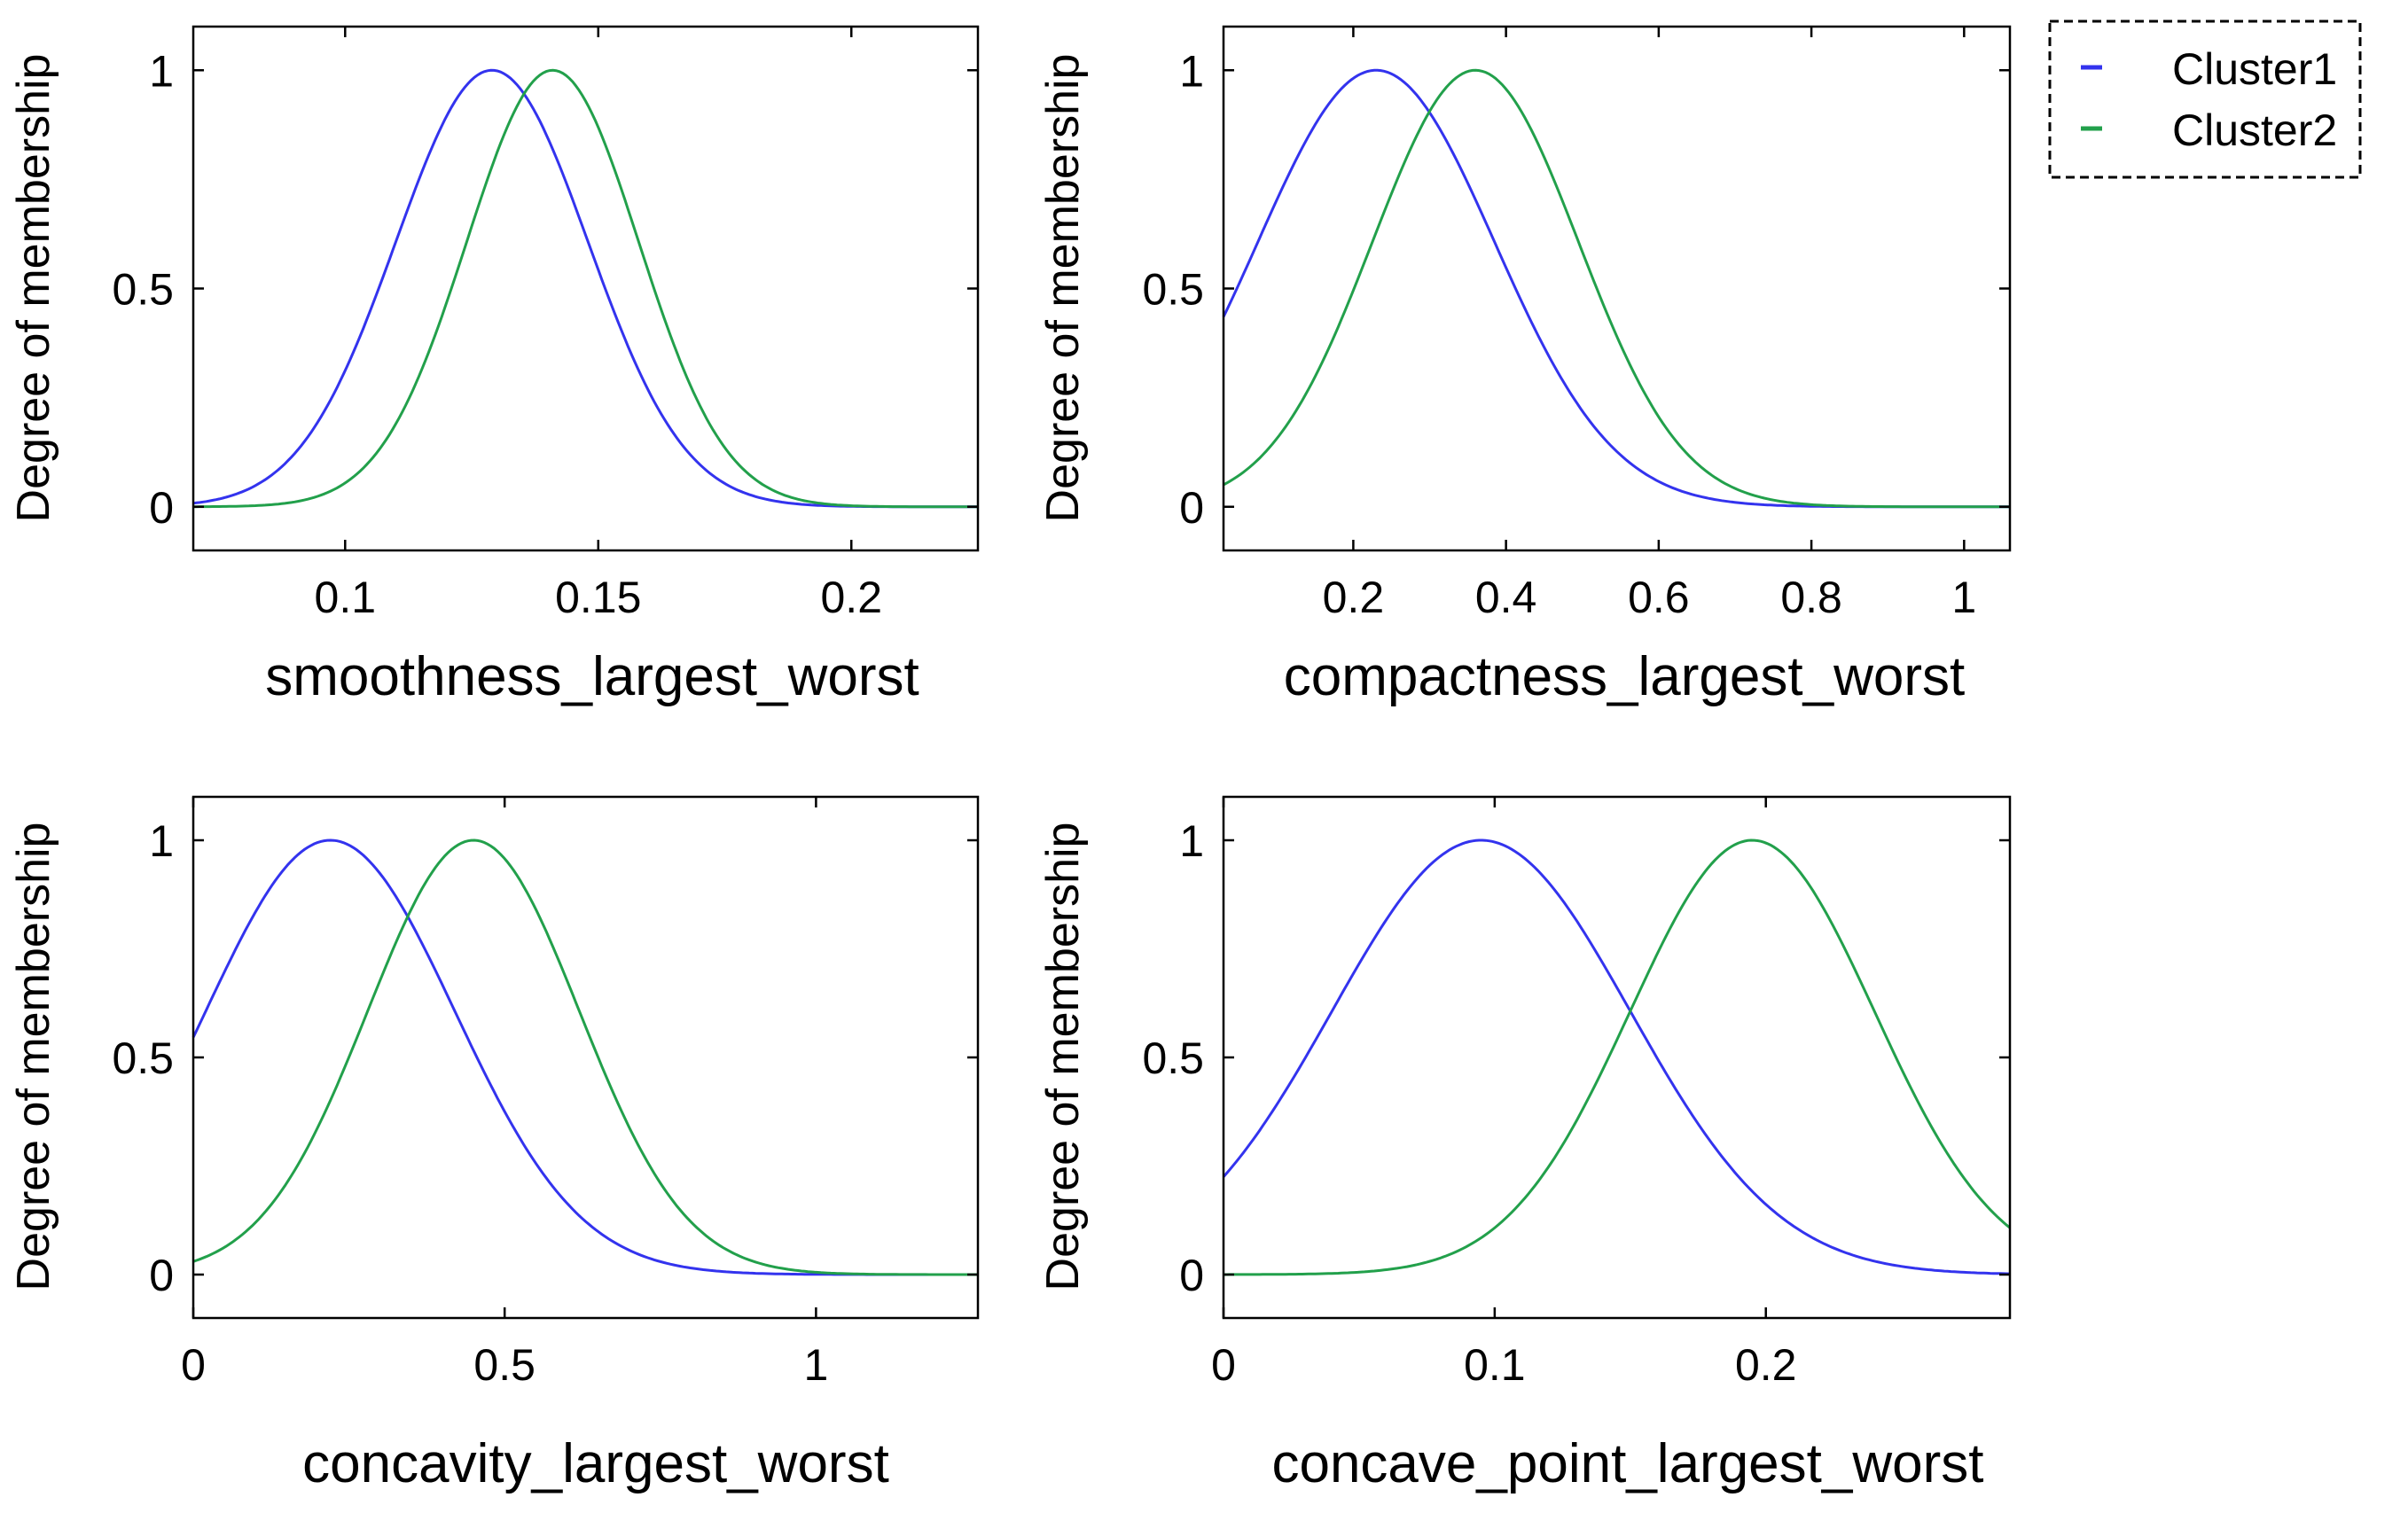 The width and height of the screenshot is (2408, 1513). I want to click on x-tick-label: 0.4, so click(1506, 597).